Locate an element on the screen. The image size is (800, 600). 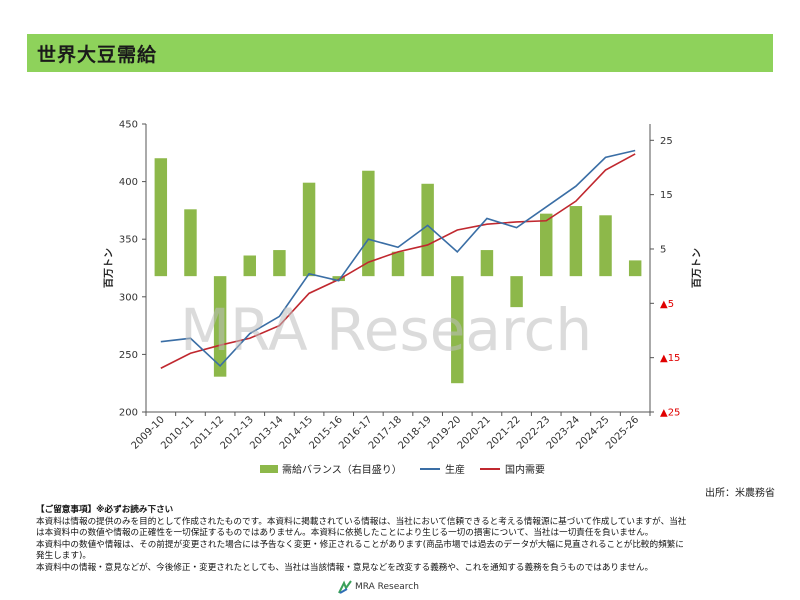
legend-label-demand: 国内需要 is located at coordinates (525, 469).